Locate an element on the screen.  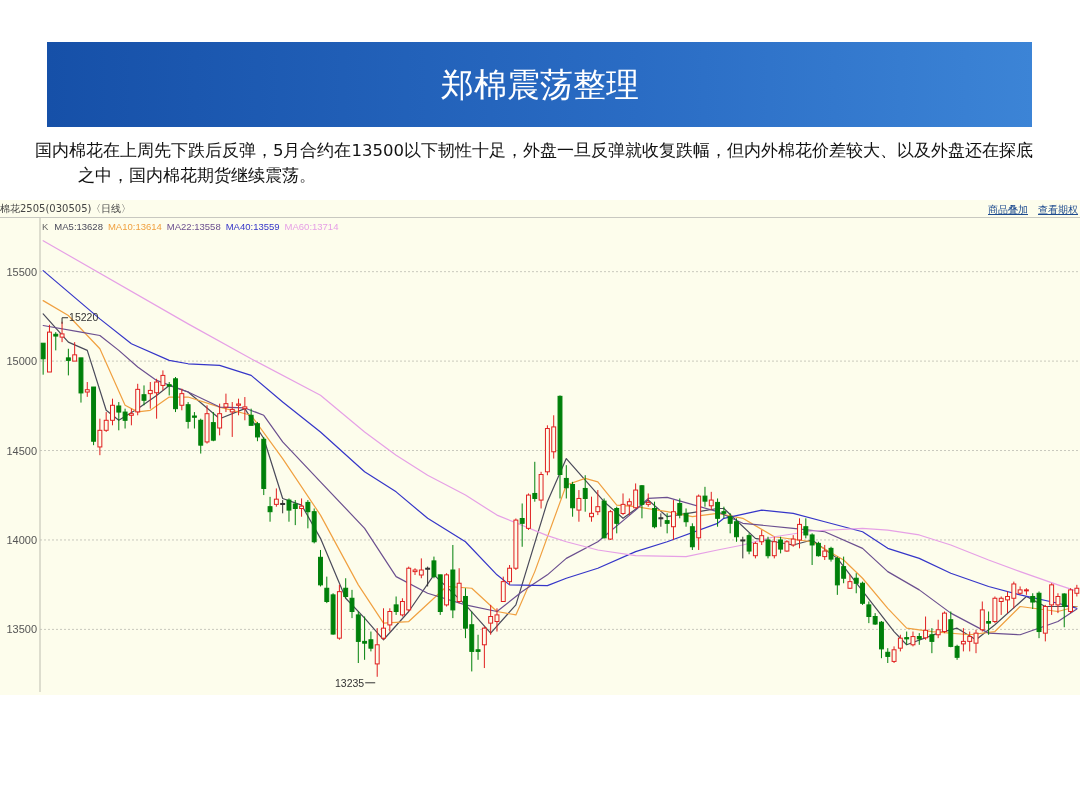
y-tick-label: 15500 is located at coordinates (21, 271).